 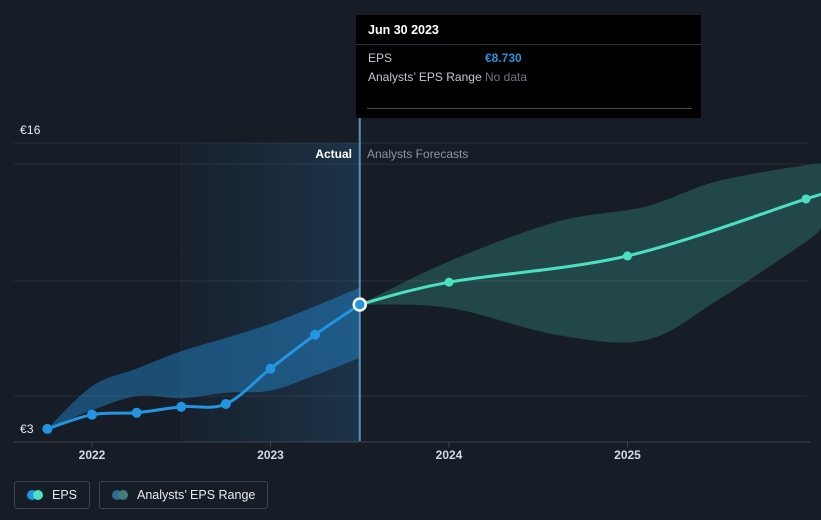 What do you see at coordinates (203, 358) in the screenshot?
I see `analysts-range-band-actual` at bounding box center [203, 358].